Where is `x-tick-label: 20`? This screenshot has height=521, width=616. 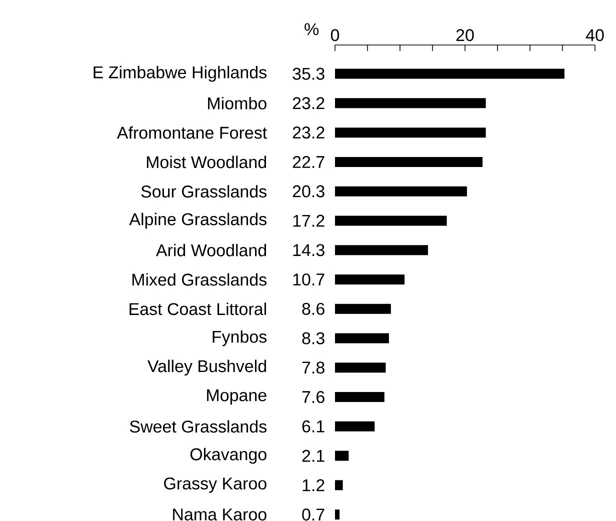
x-tick-label: 20 is located at coordinates (465, 35).